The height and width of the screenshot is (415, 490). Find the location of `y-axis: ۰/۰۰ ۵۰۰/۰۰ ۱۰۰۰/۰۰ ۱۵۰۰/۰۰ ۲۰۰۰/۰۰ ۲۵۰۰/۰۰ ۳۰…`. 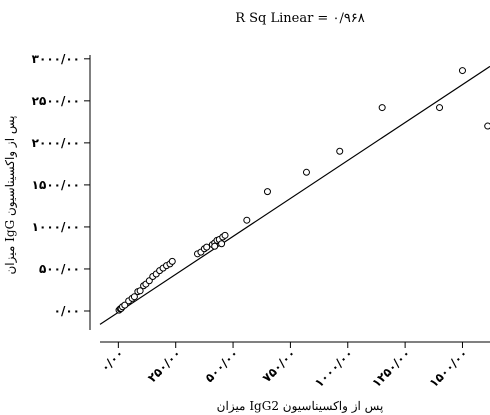

y-axis: ۰/۰۰ ۵۰۰/۰۰ ۱۰۰۰/۰۰ ۱۵۰۰/۰۰ ۲۰۰۰/۰۰ ۲۵۰۰/۰۰ ۳۰… is located at coordinates (61, 185).